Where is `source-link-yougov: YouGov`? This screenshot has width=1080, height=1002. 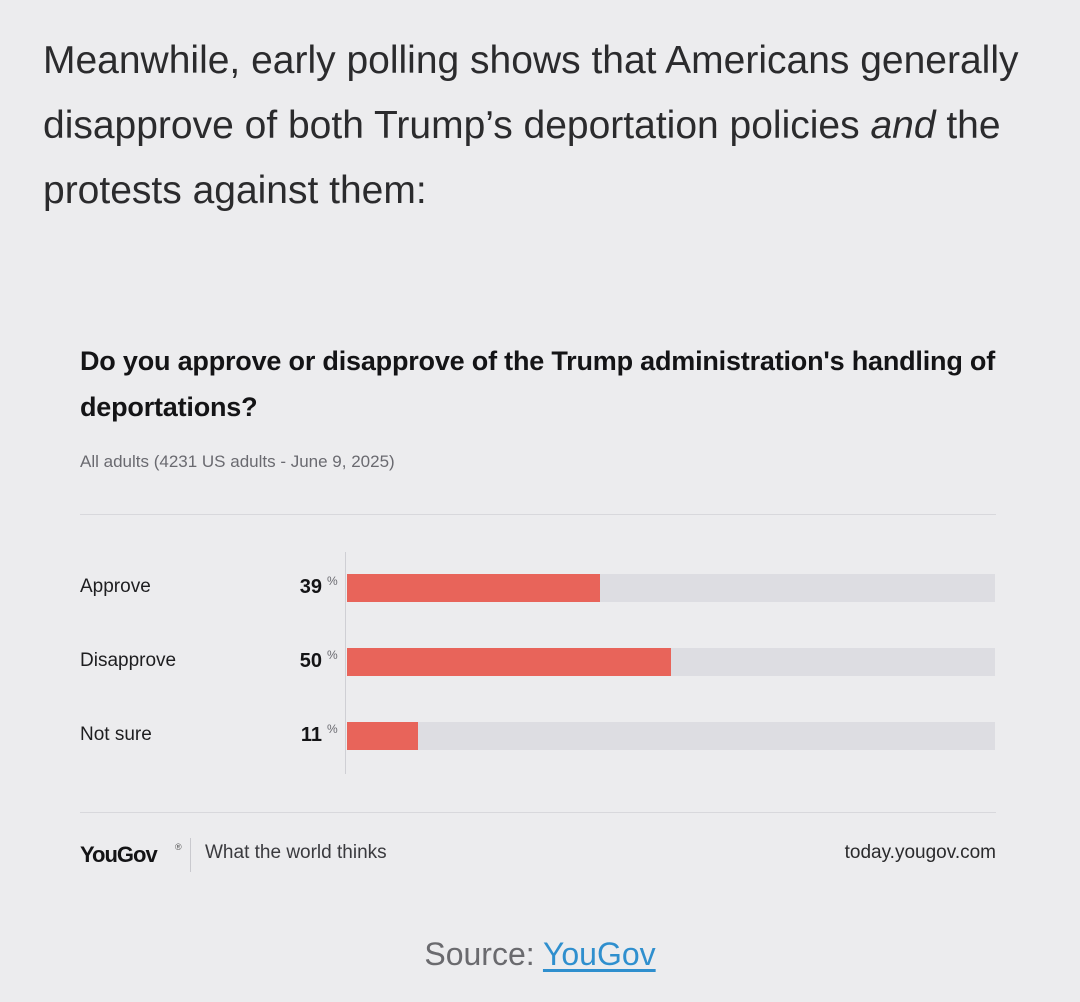
source-link-yougov: YouGov is located at coordinates (599, 954).